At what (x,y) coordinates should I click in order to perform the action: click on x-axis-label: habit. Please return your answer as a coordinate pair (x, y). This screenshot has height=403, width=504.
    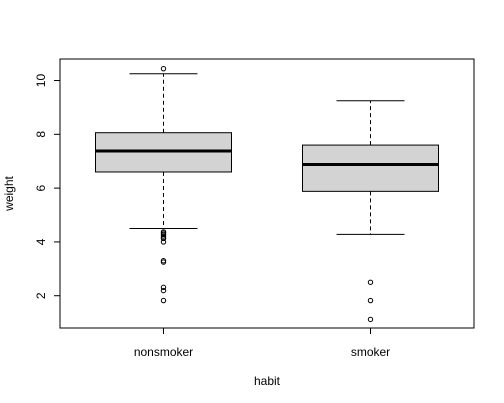
    Looking at the image, I should click on (267, 381).